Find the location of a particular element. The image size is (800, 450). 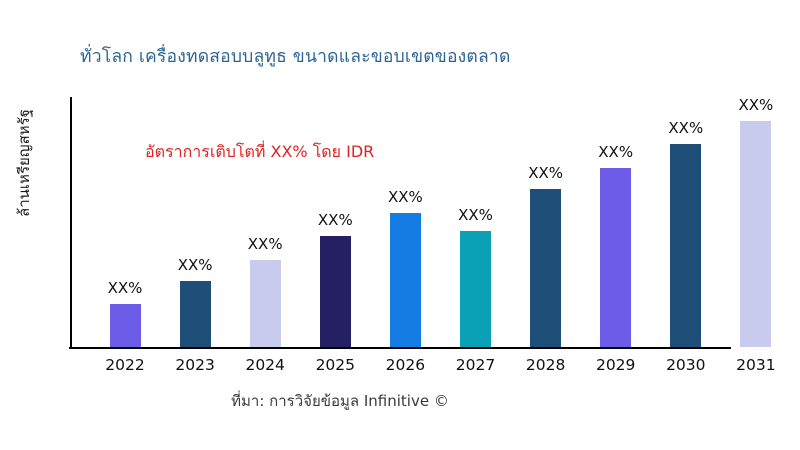

bar-2026 is located at coordinates (405, 280).